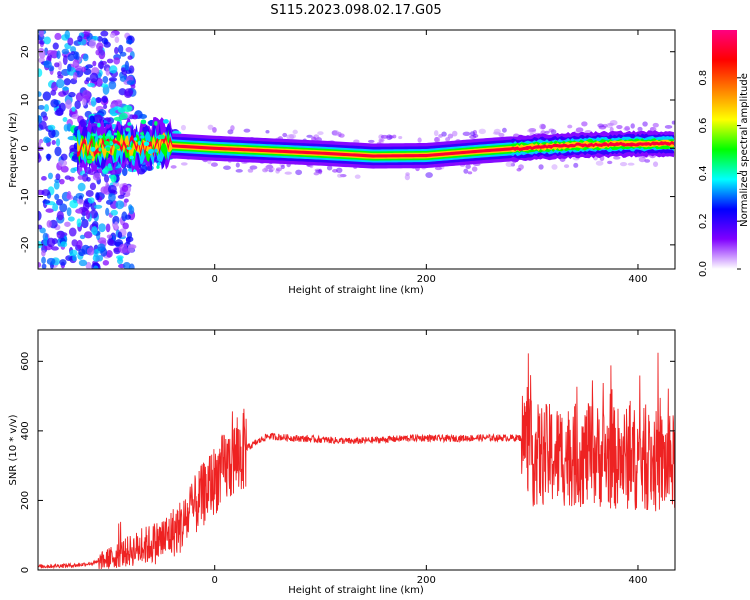  I want to click on x-tick-label: 400, so click(637, 279).